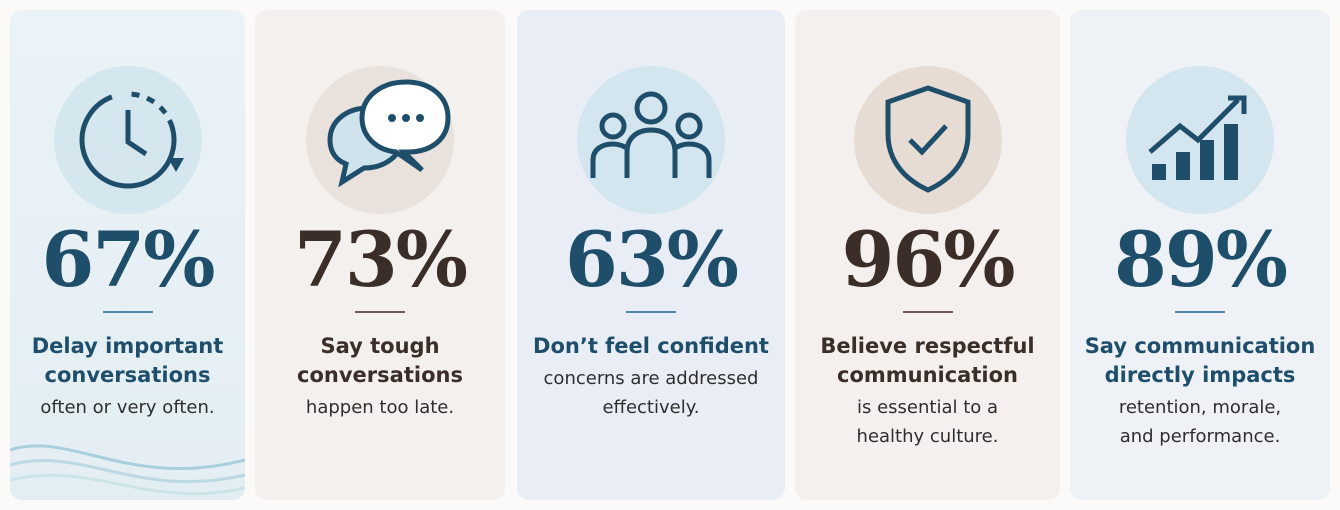  Describe the element at coordinates (380, 407) in the screenshot. I see `body: happen too late.` at that location.